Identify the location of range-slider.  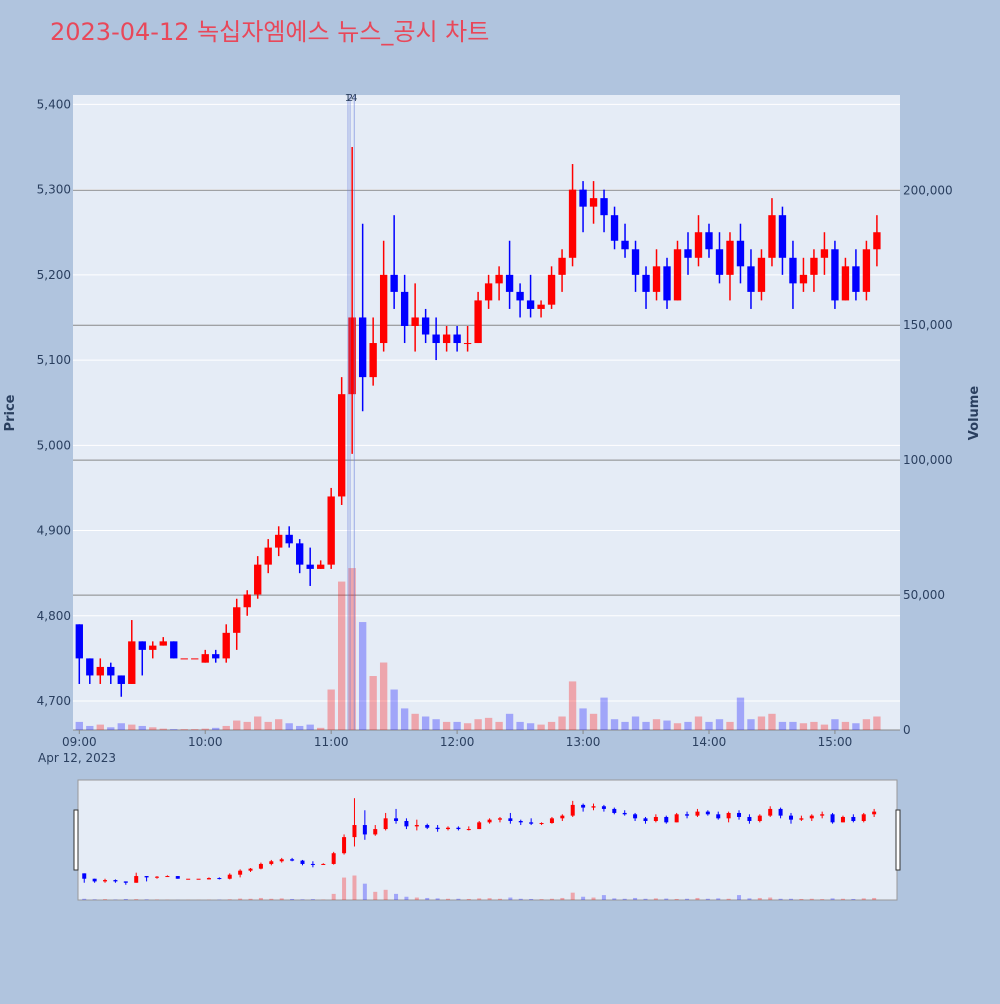
(487, 840).